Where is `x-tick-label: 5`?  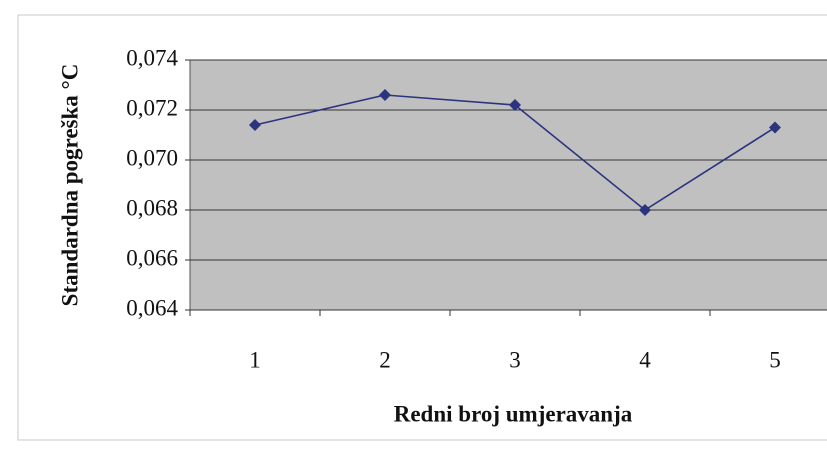 x-tick-label: 5 is located at coordinates (775, 359).